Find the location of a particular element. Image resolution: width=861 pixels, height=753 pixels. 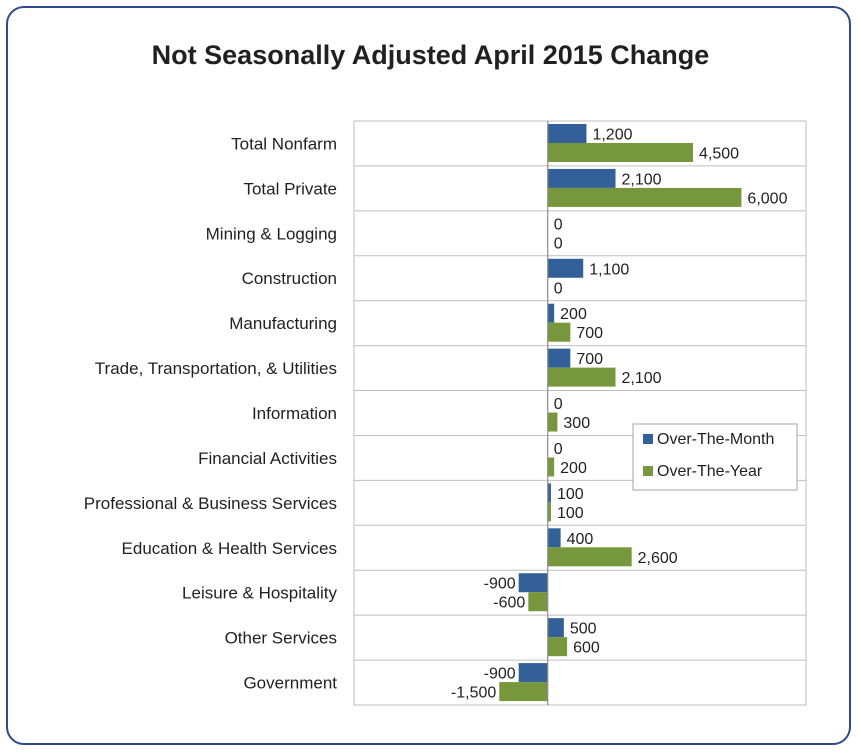

category-label: Total Nonfarm is located at coordinates (284, 143).